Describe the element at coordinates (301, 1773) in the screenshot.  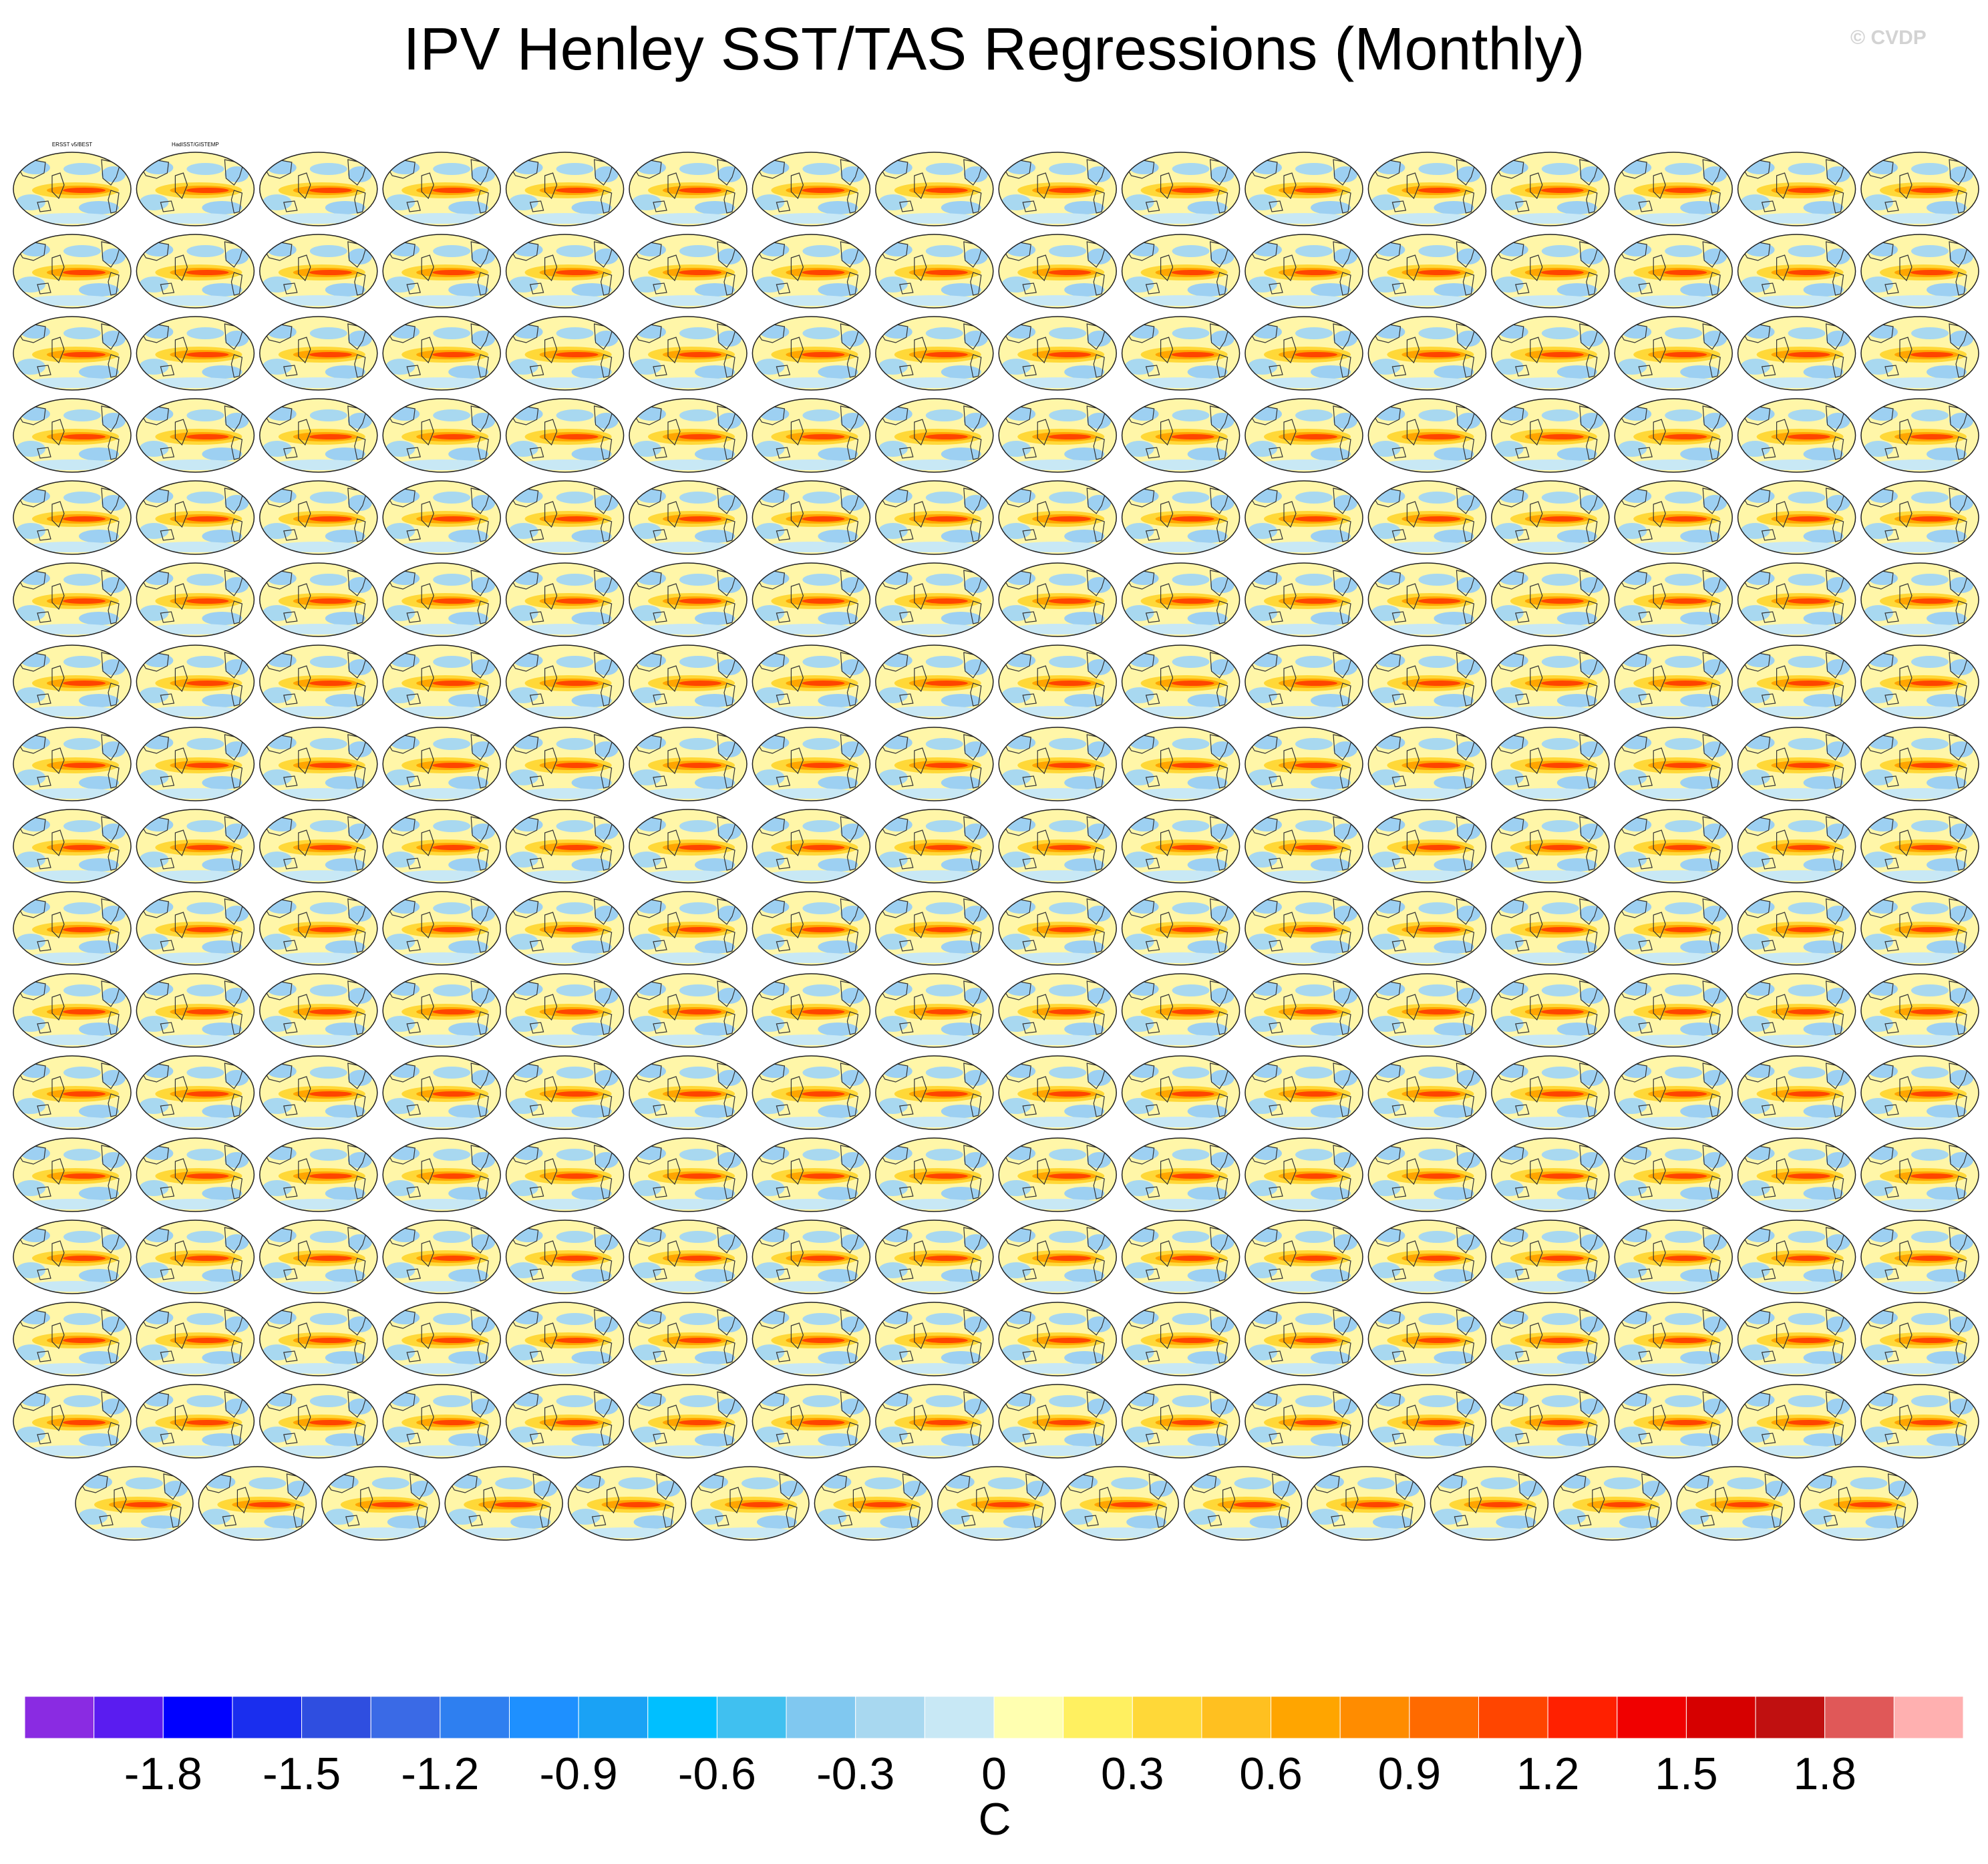
I see `colorbar-tick-label: -1.5` at that location.